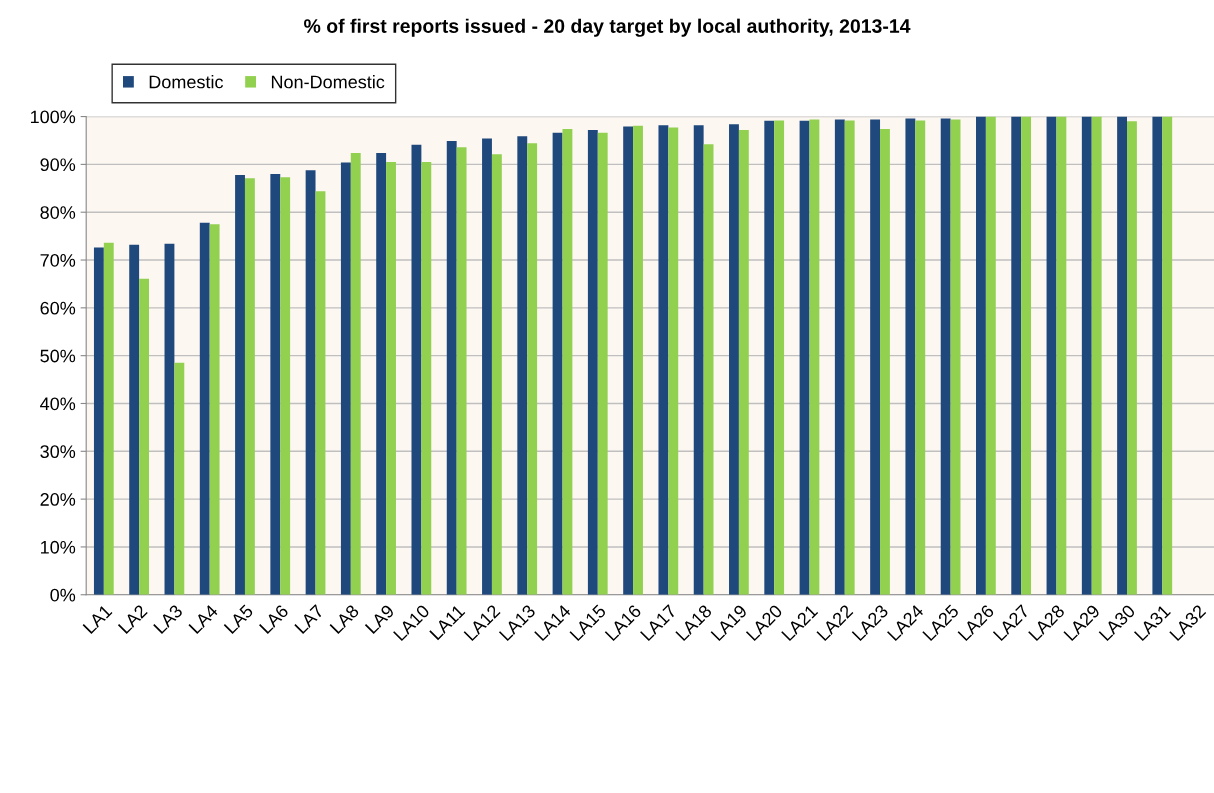 This screenshot has width=1214, height=793. I want to click on x-tick-label: LA4, so click(203, 618).